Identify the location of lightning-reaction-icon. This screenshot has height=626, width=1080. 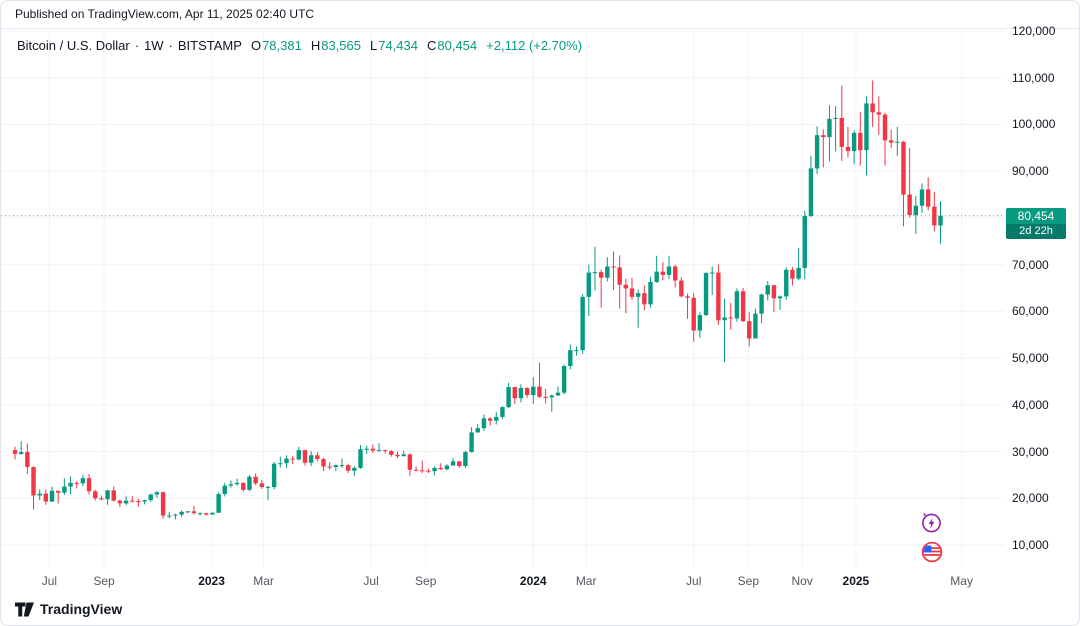
(932, 522).